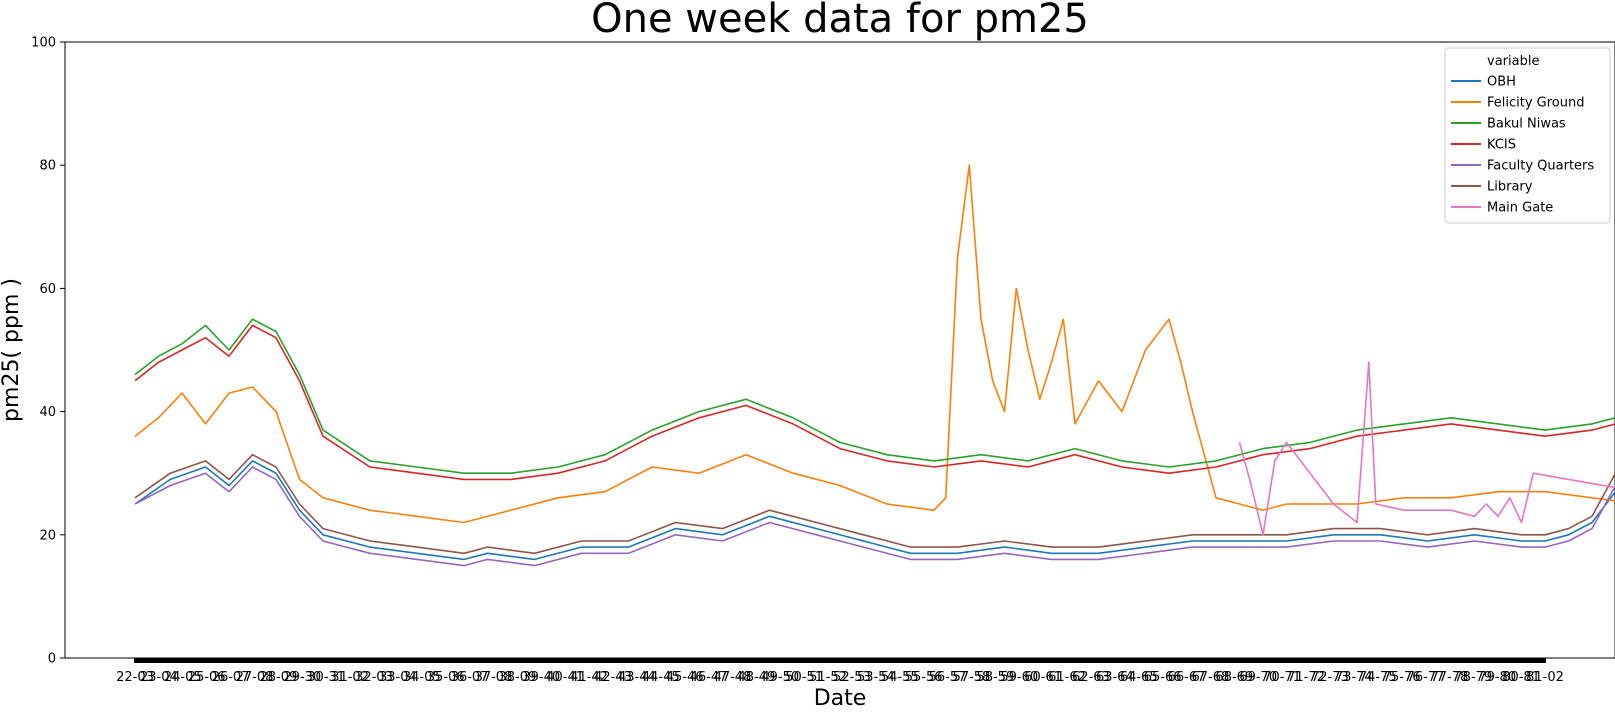 This screenshot has width=1615, height=715. I want to click on series-line-library, so click(875, 504).